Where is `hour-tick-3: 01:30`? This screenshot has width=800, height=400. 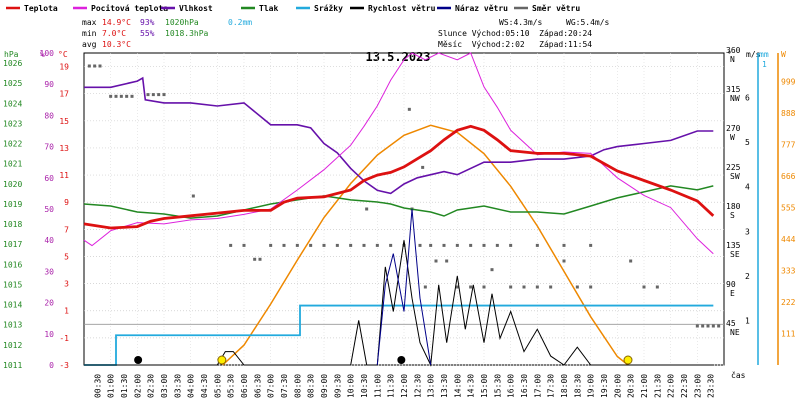
hour-tick-3: 01:30 is located at coordinates (124, 386).